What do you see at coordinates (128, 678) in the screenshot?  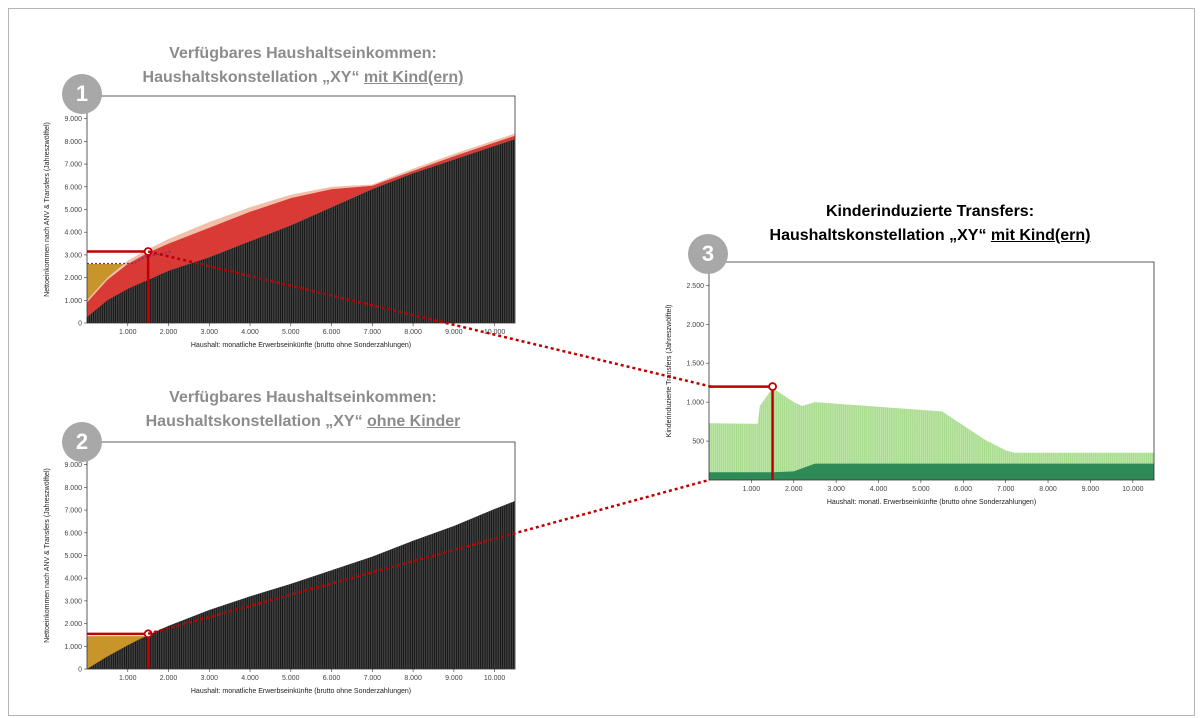 I see `chart2-x-tick-label: 1.000` at bounding box center [128, 678].